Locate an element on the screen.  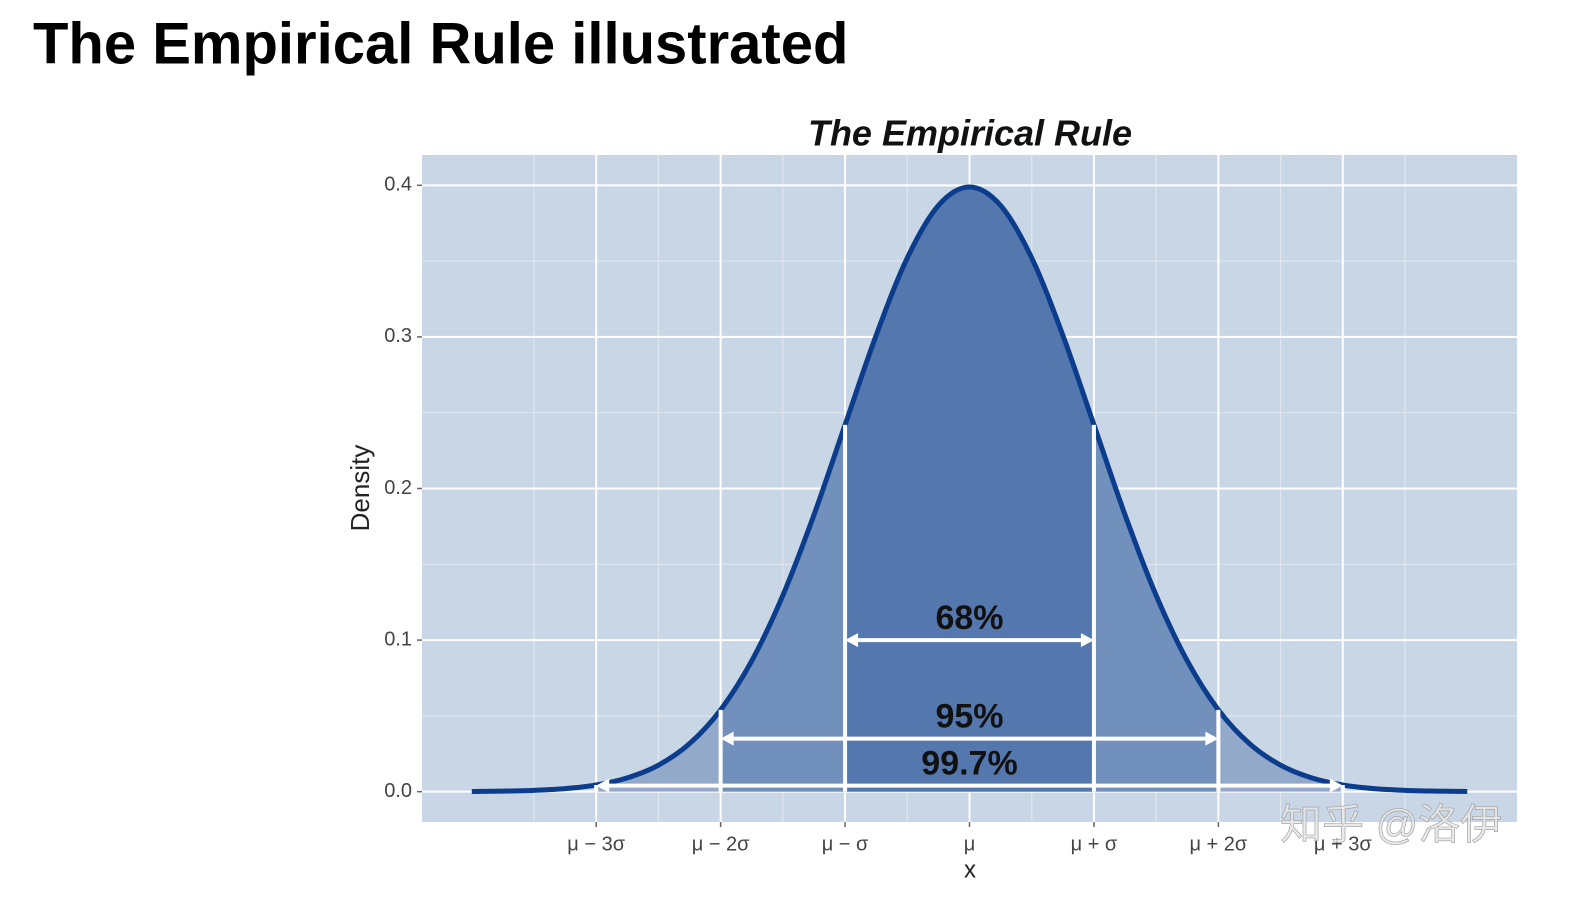
y-tick-label: 0.2 is located at coordinates (398, 488).